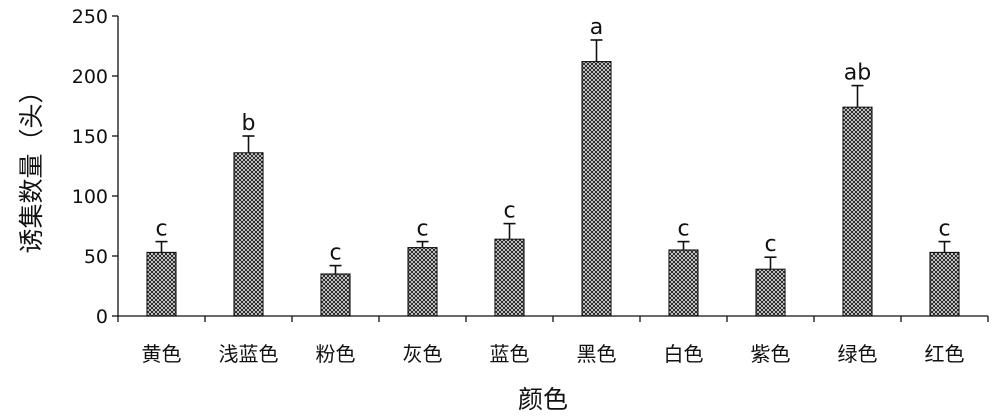 The image size is (1000, 418). Describe the element at coordinates (510, 354) in the screenshot. I see `category-label: 蓝色` at that location.